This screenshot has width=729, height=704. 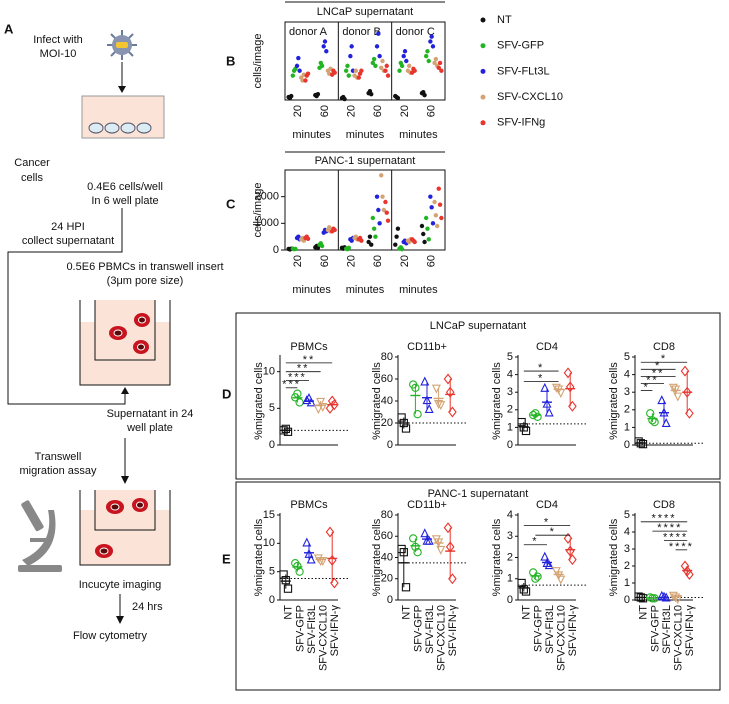 I want to click on step-text: migration assay, so click(x=58, y=471).